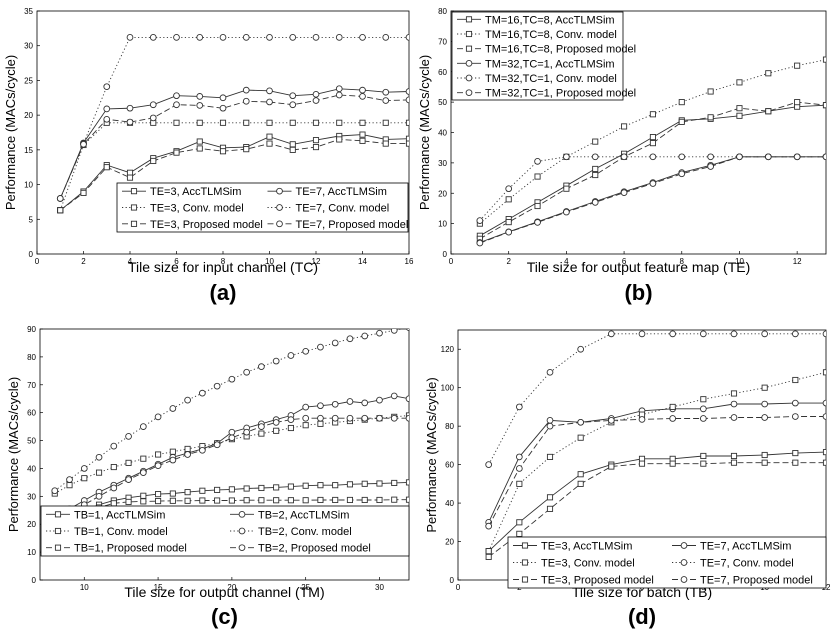  I want to click on legend-entry-5: TE=7, Proposed model, so click(756, 581).